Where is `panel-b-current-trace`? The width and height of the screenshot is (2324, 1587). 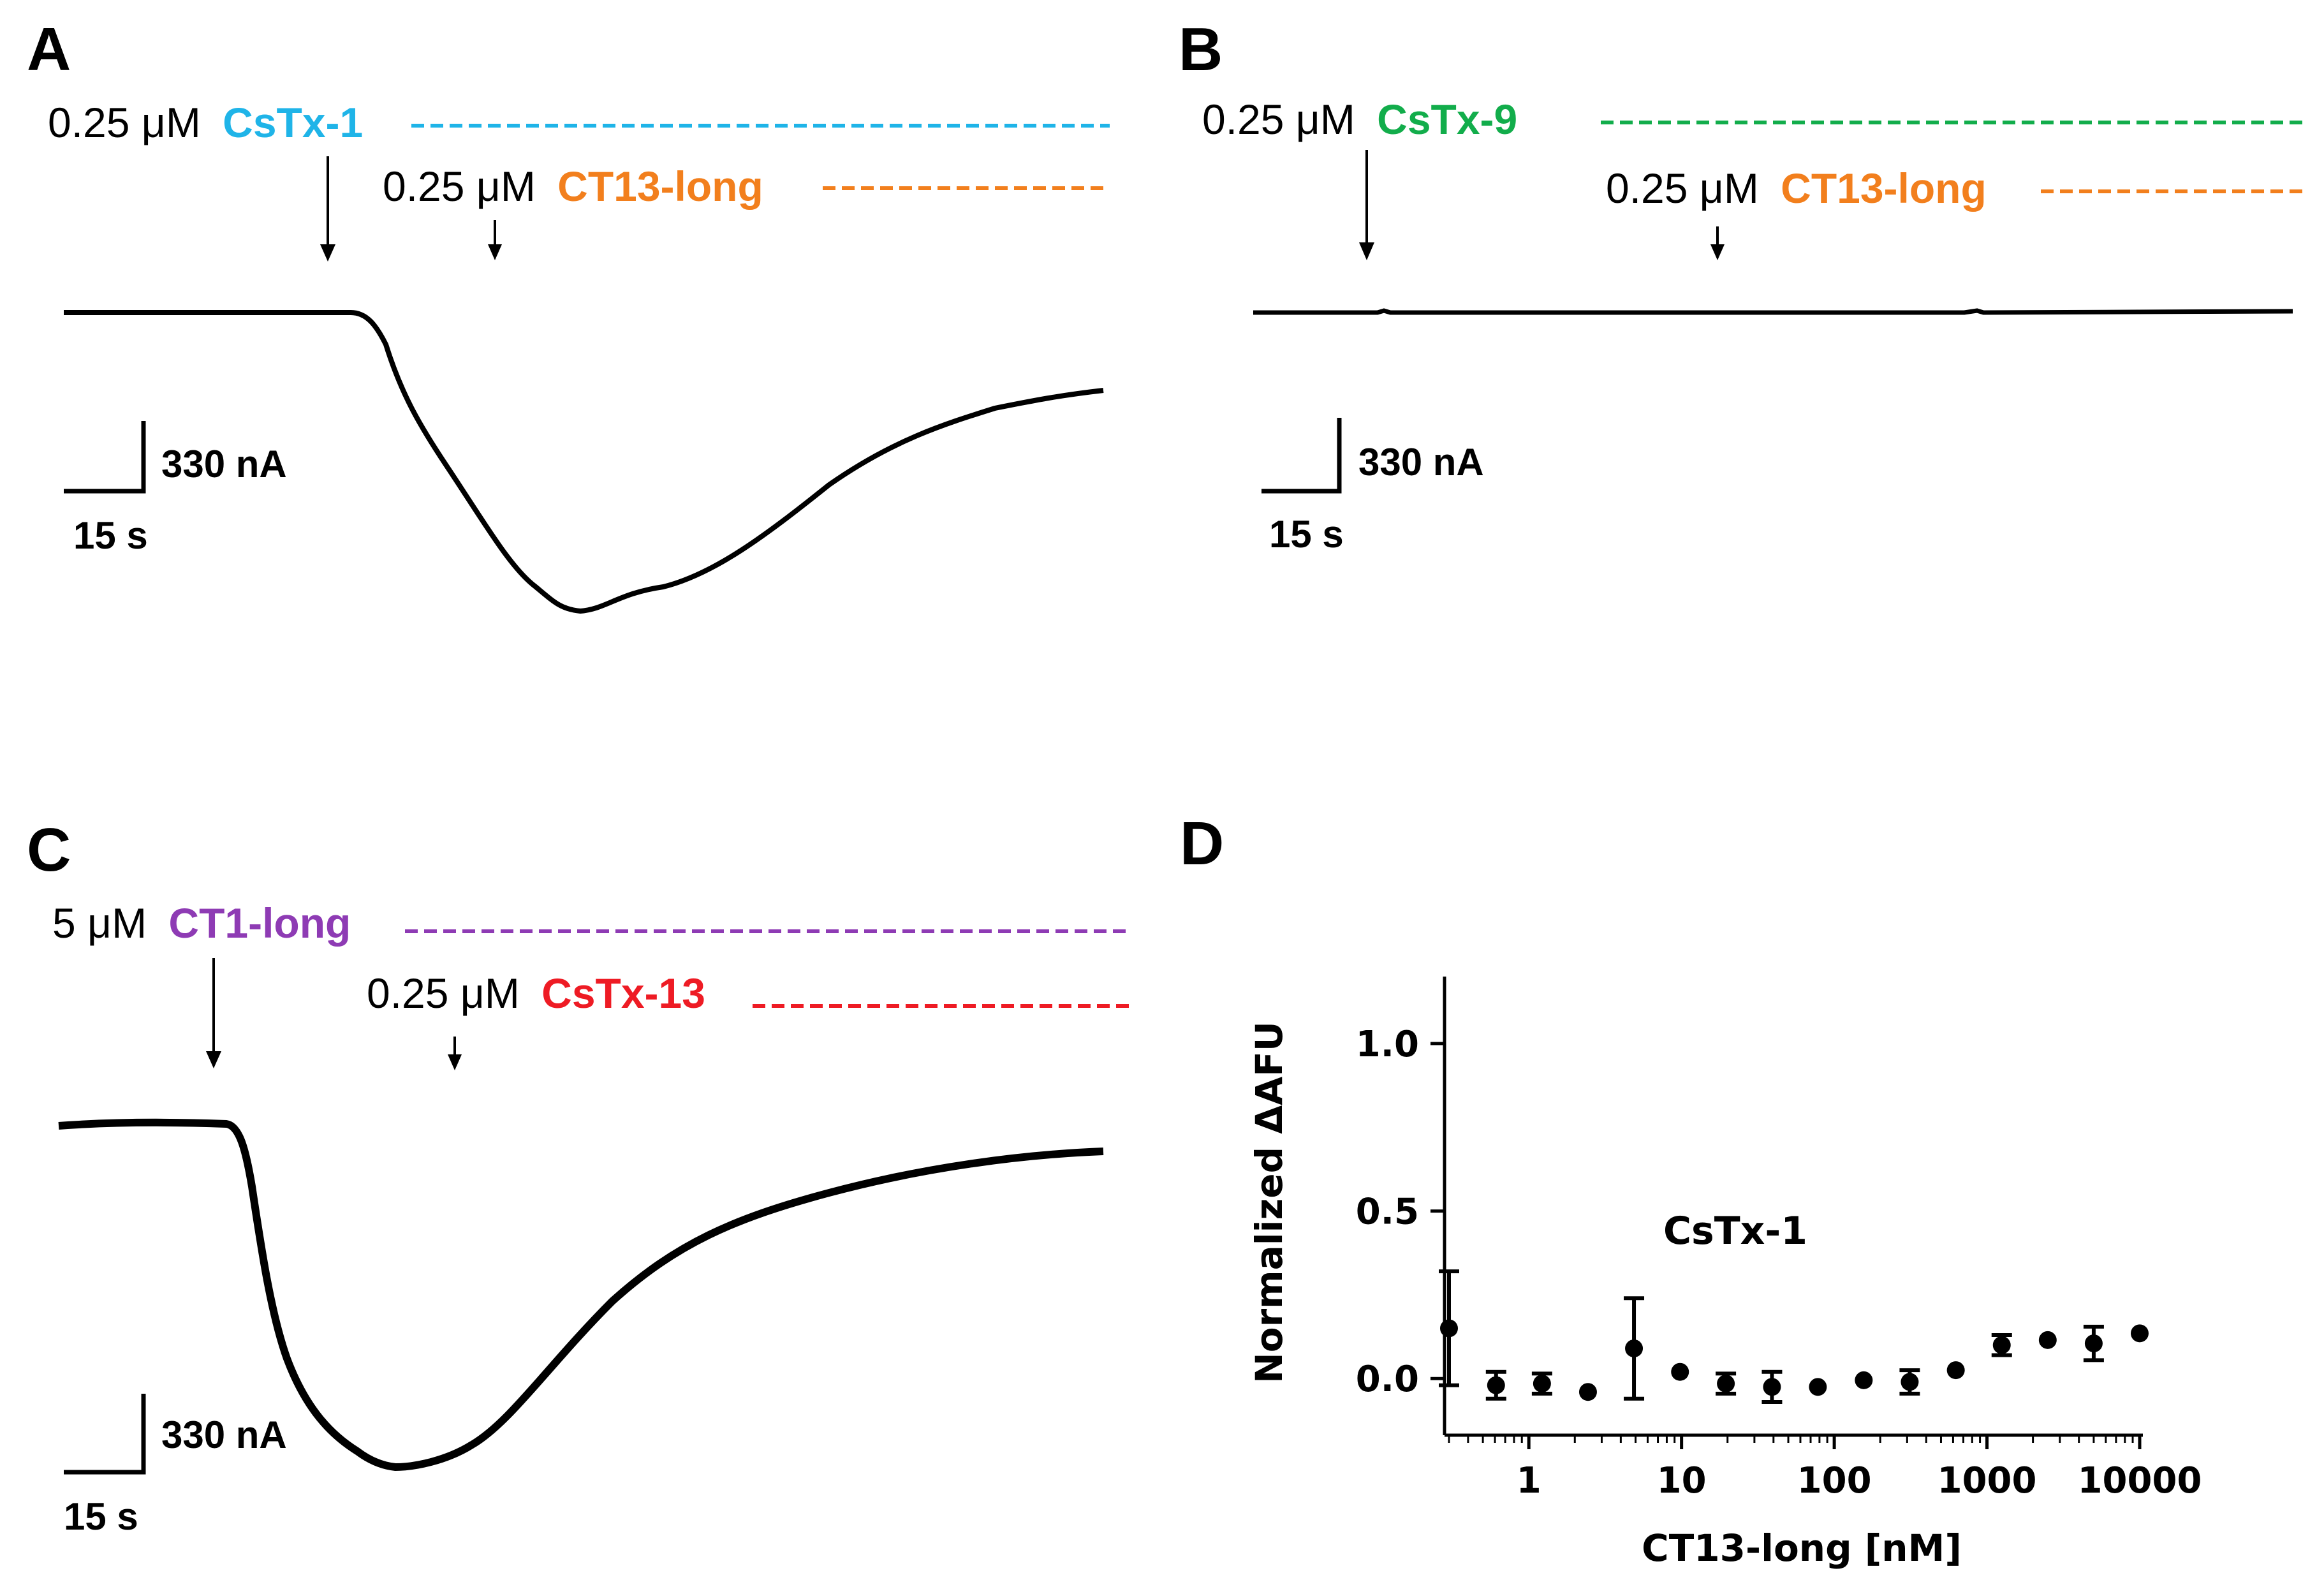 panel-b-current-trace is located at coordinates (1773, 311).